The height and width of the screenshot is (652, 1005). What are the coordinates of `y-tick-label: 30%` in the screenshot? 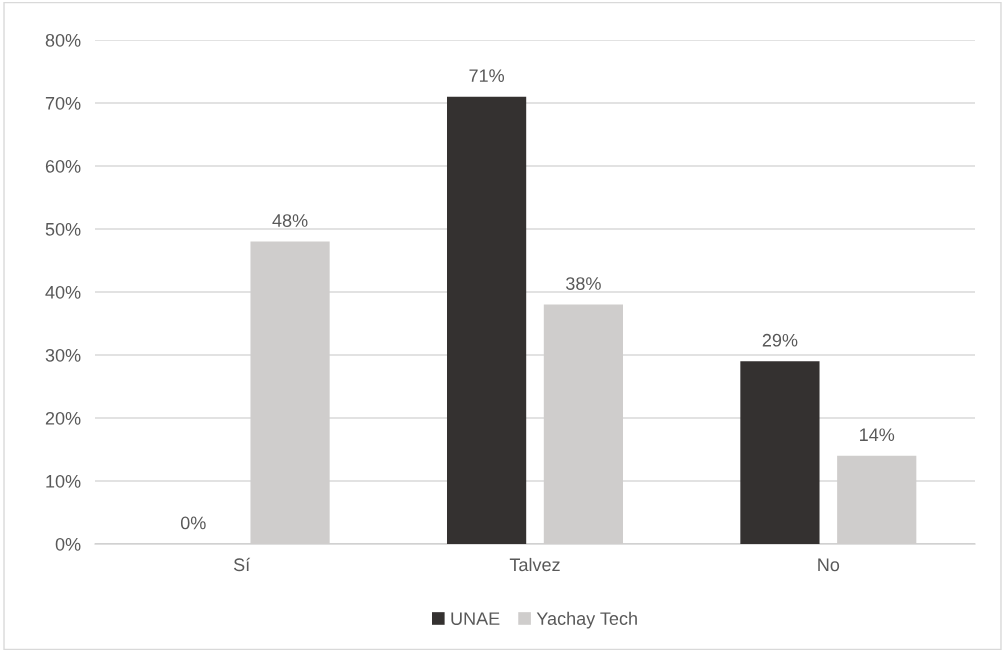 It's located at (63, 355).